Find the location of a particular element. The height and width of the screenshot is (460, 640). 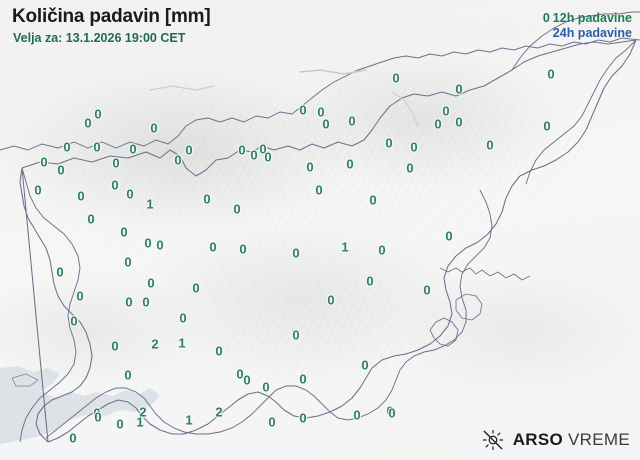

sun-slashed-icon is located at coordinates (492, 440).